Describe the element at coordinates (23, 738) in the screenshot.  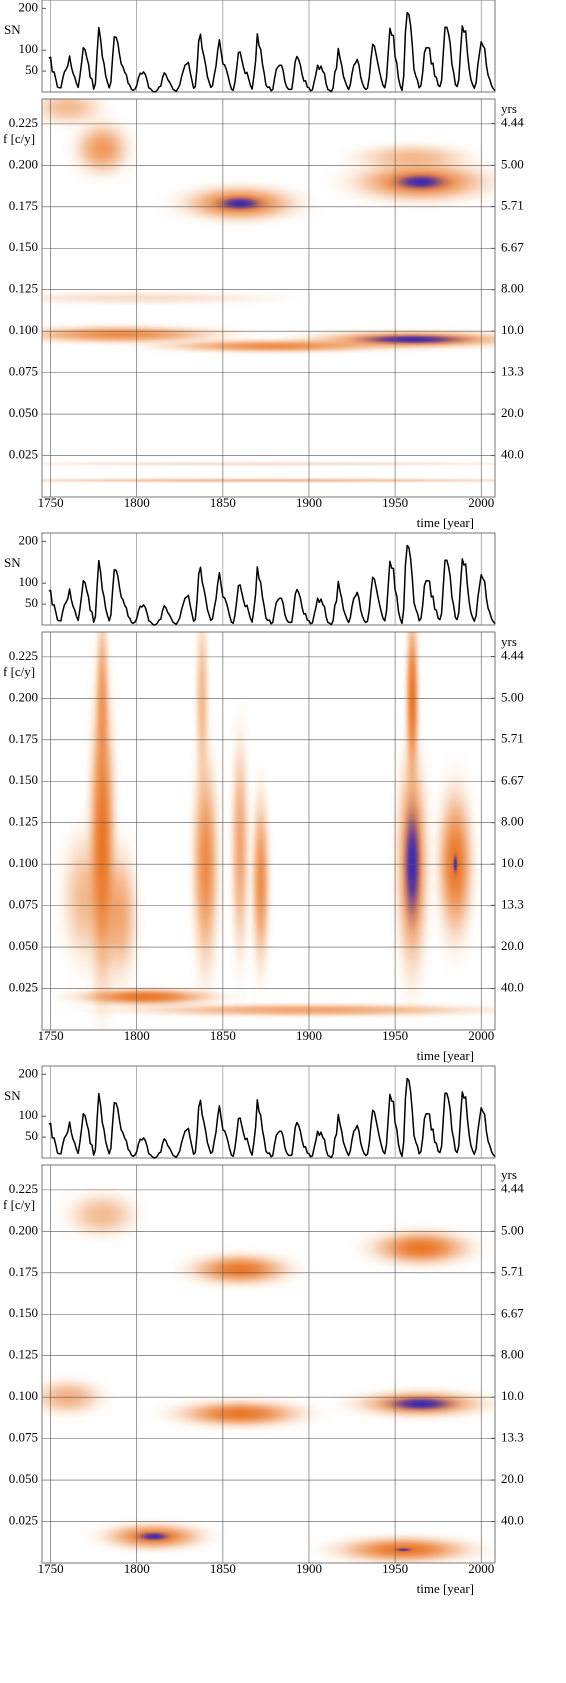
I see `y-tick-label: 0.175` at that location.